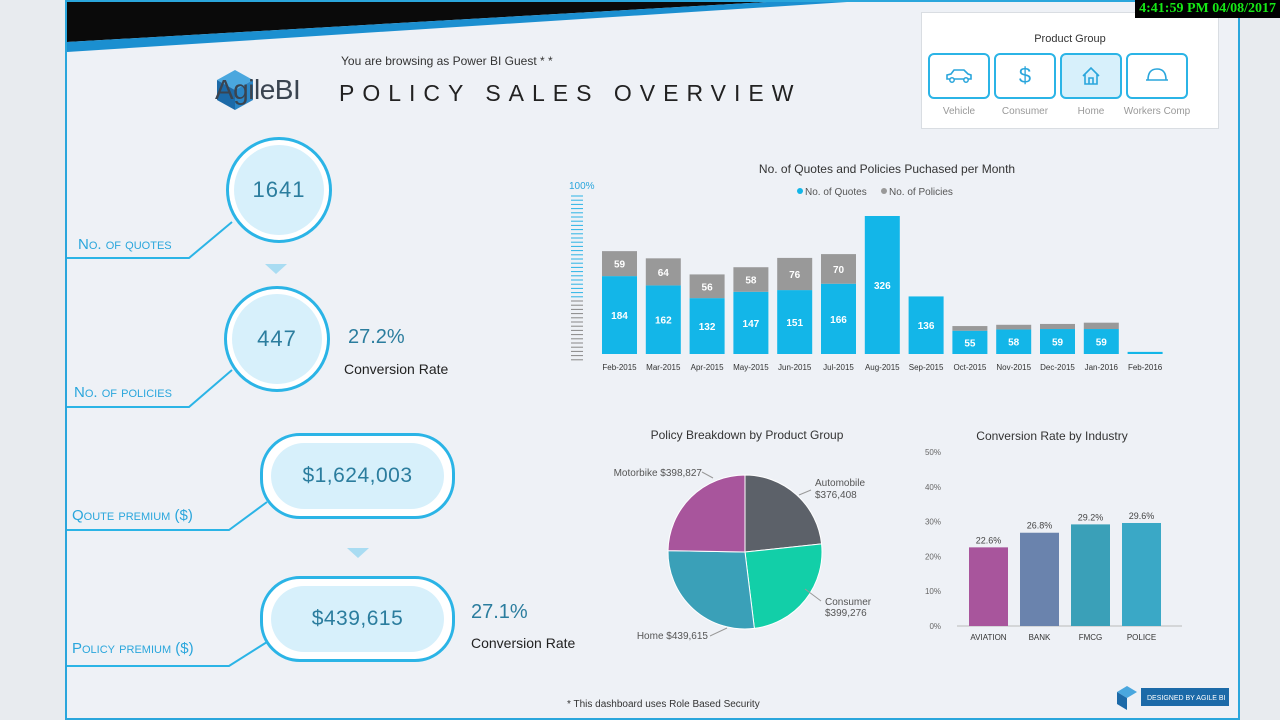 The width and height of the screenshot is (1280, 720). Describe the element at coordinates (1142, 516) in the screenshot. I see `industry-data-label: 29.6%` at that location.